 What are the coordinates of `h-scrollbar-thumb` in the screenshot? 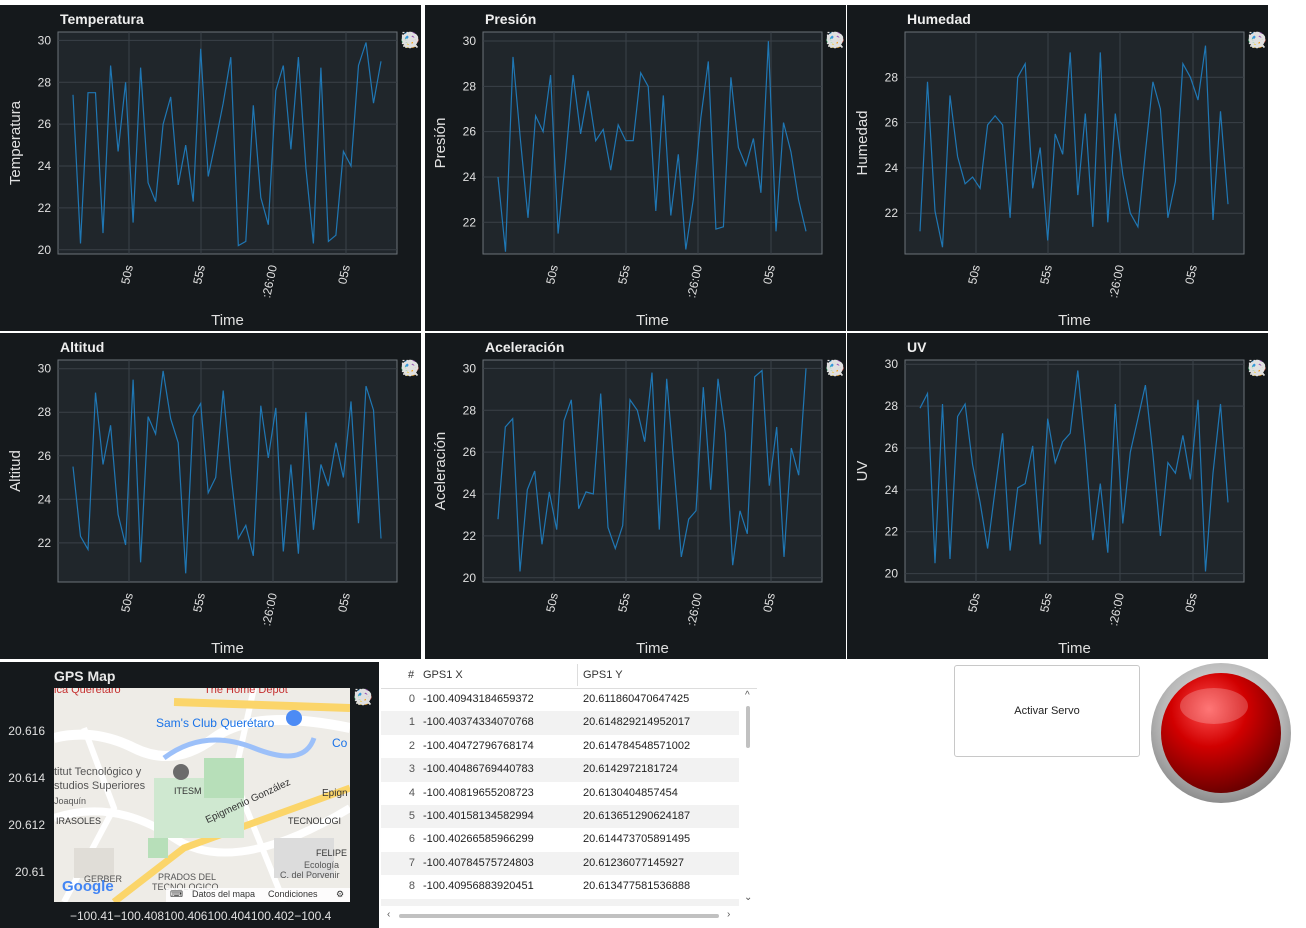 It's located at (559, 916).